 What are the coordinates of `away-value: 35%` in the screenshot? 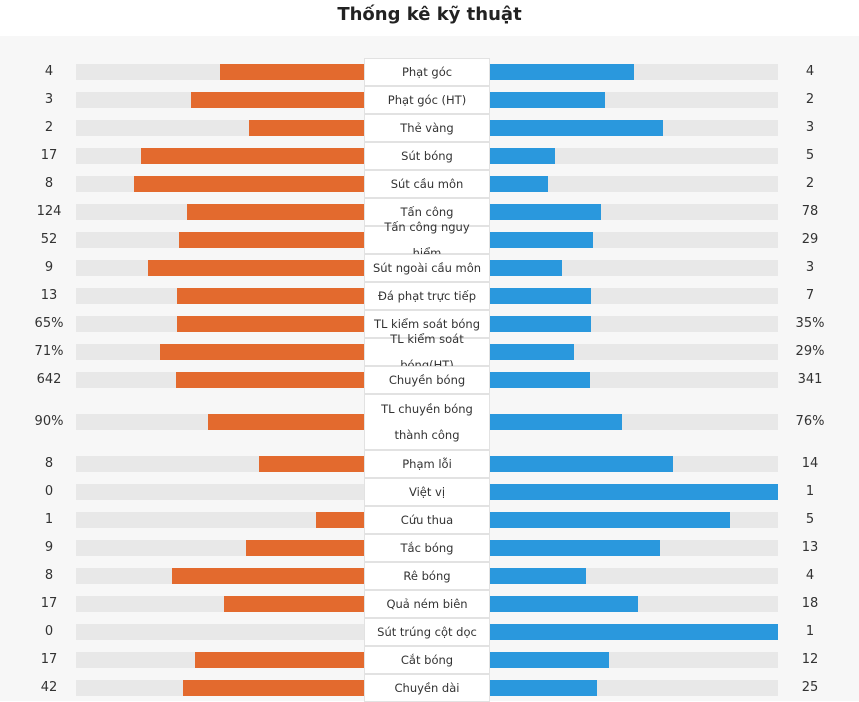 It's located at (810, 323).